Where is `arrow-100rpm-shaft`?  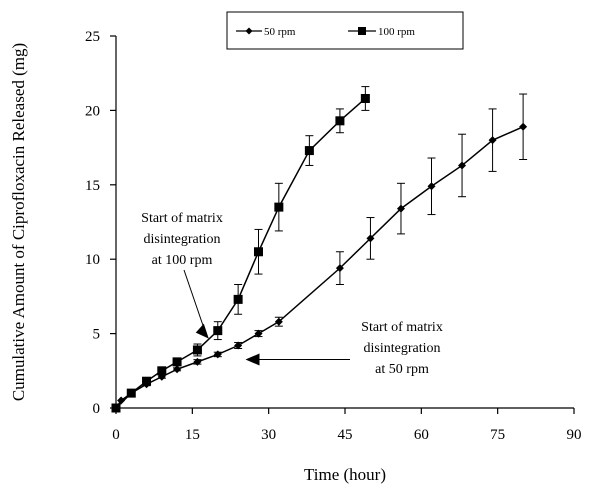
arrow-100rpm-shaft is located at coordinates (194, 300).